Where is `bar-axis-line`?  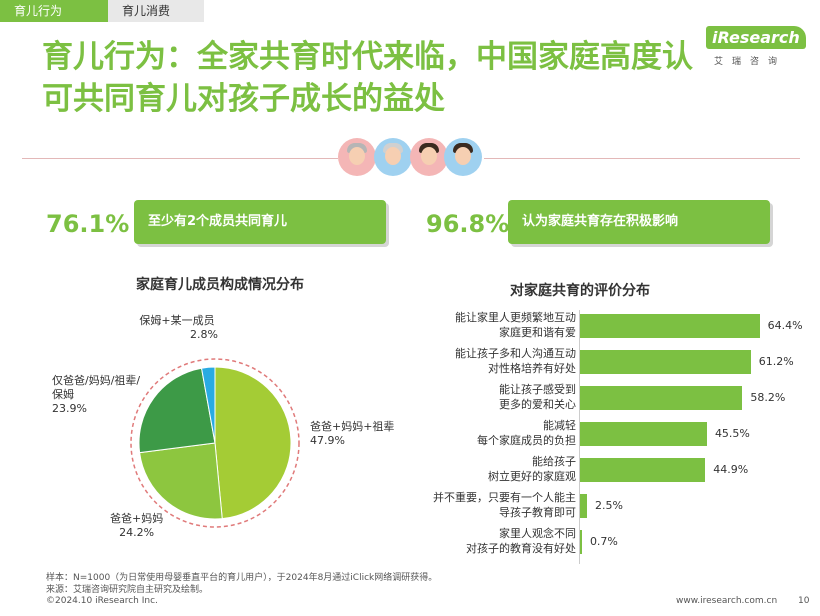
bar-axis-line is located at coordinates (579, 437).